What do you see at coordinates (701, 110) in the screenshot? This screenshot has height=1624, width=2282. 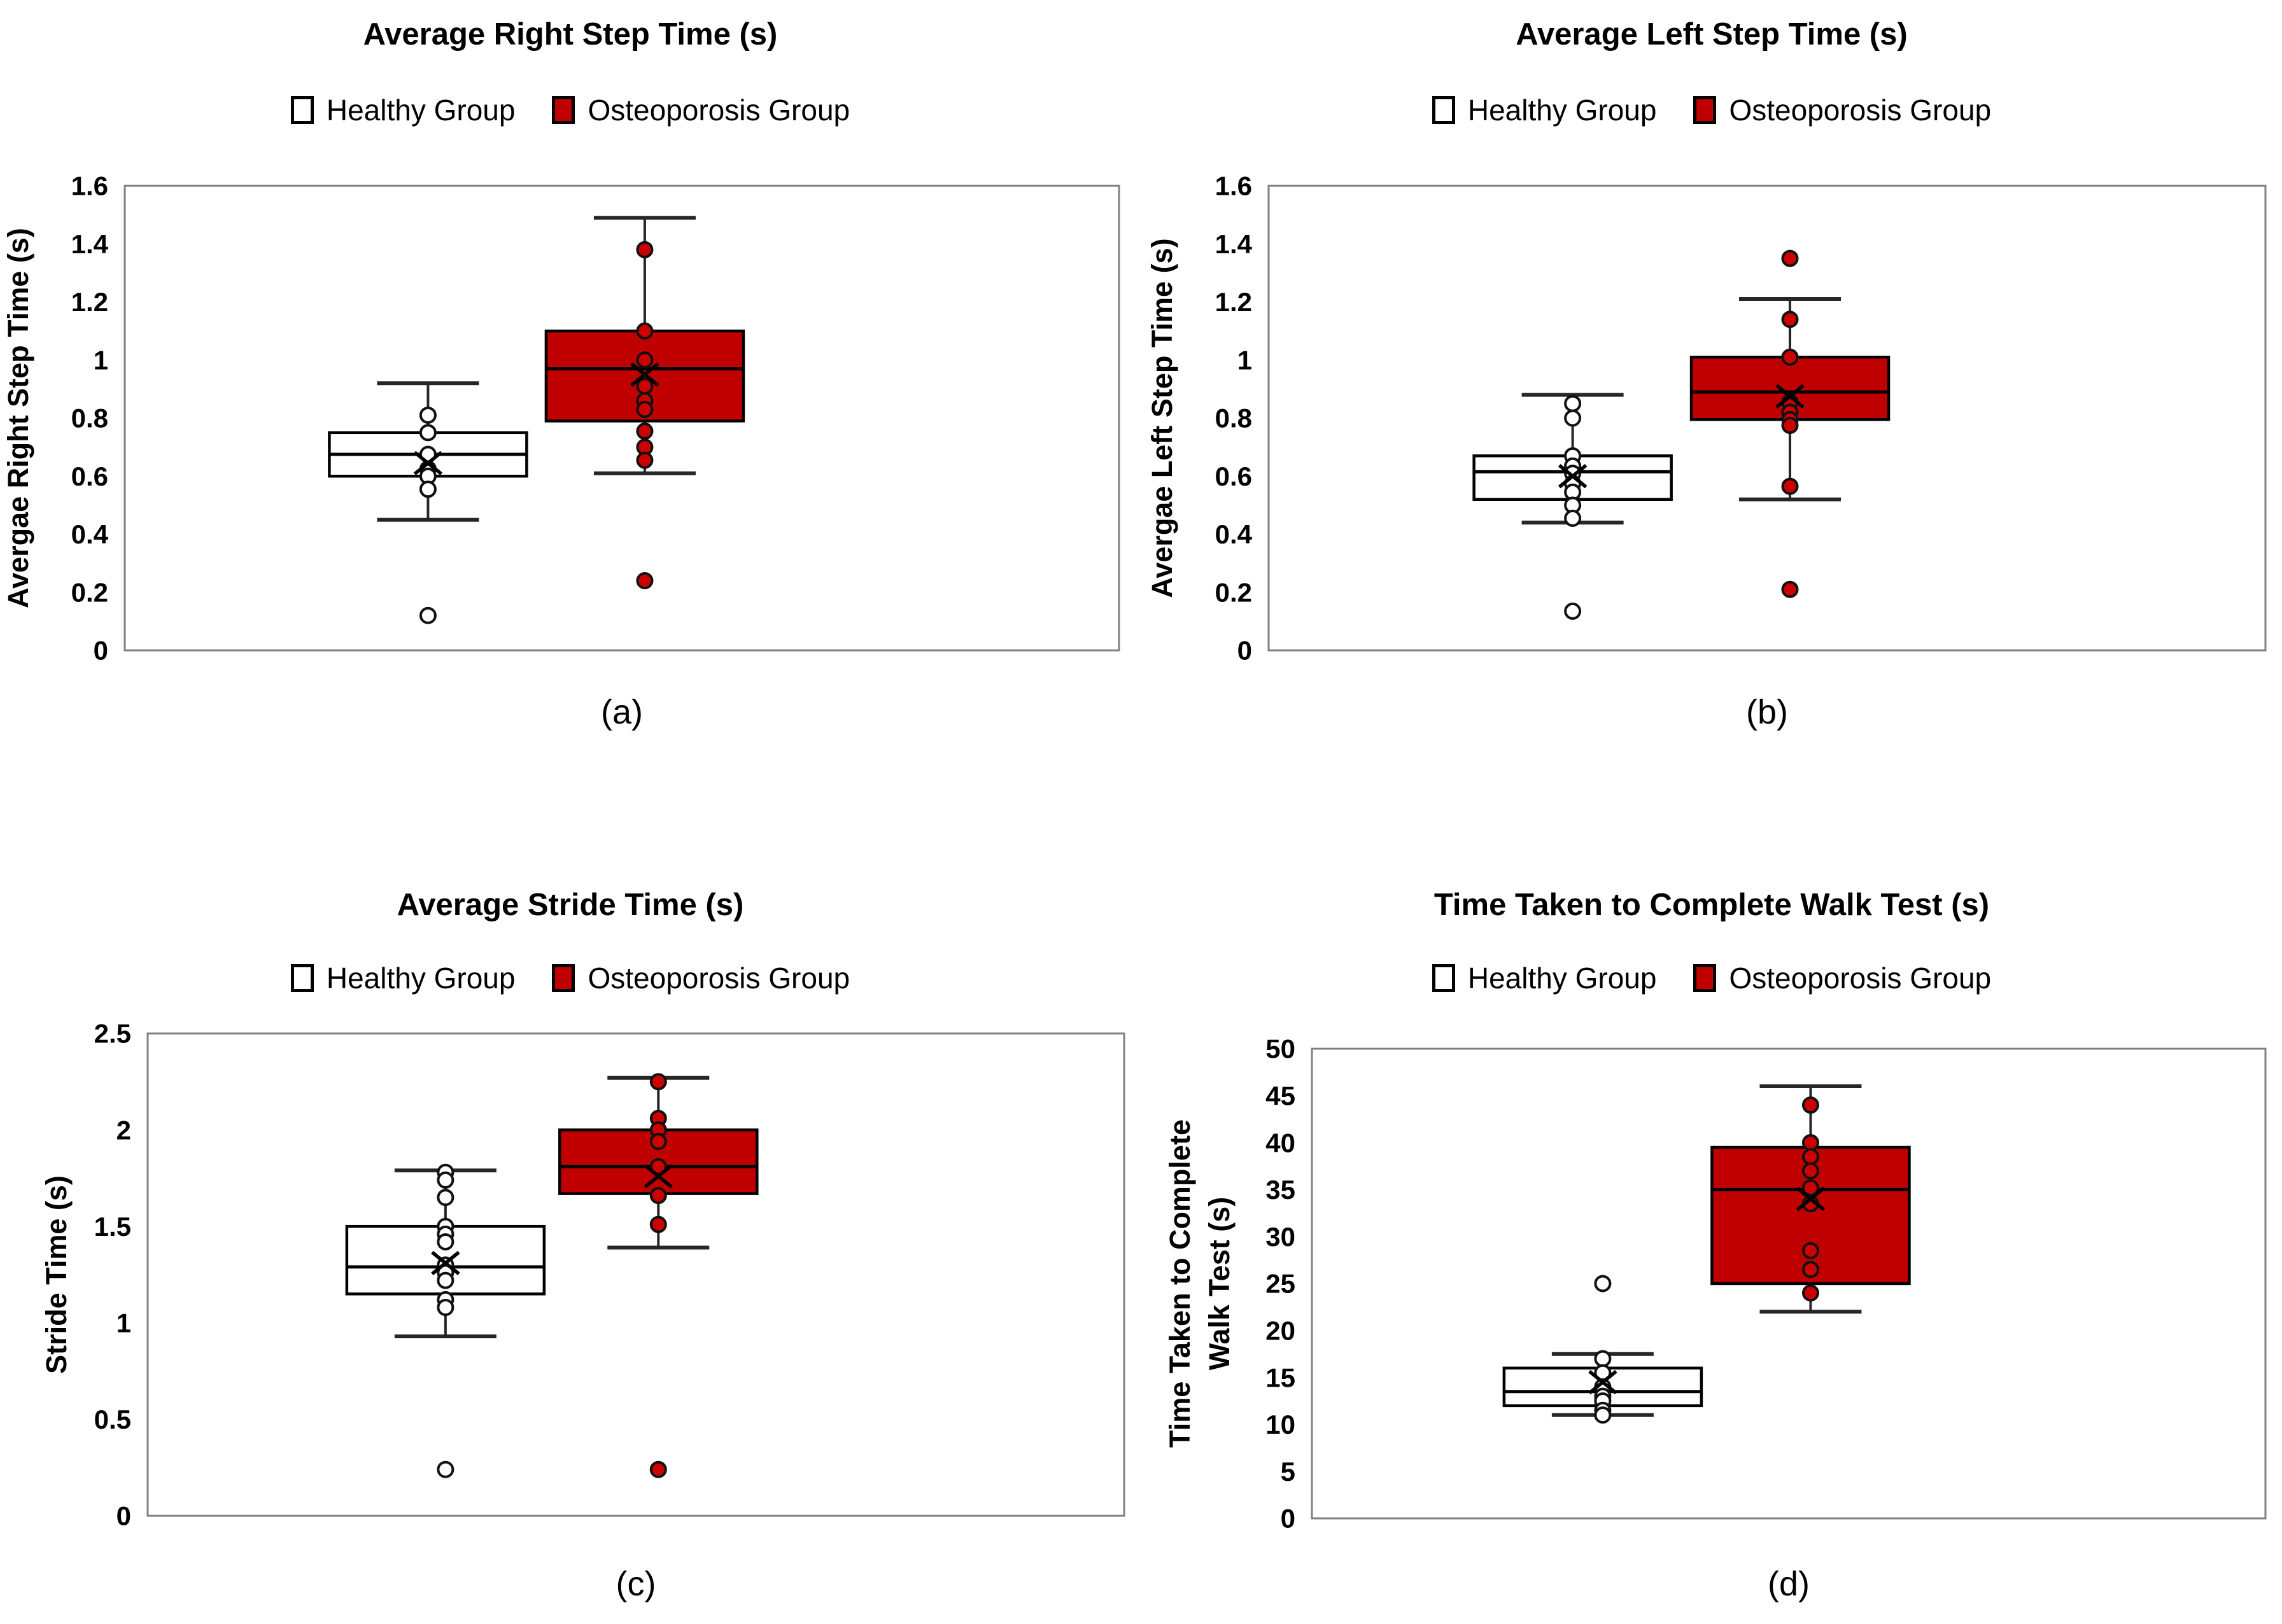 I see `legend-item-osteoporosis: Osteoporosis Group` at bounding box center [701, 110].